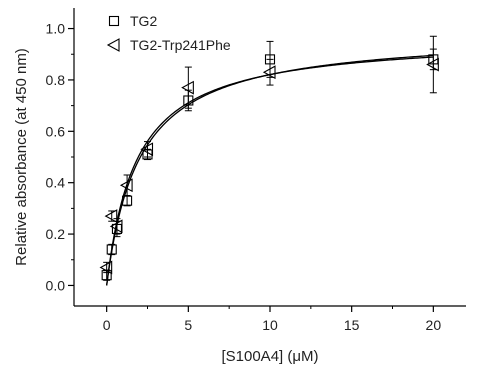 The image size is (477, 373). Describe the element at coordinates (180, 45) in the screenshot. I see `legend-label: TG2-Trp241Phe` at that location.